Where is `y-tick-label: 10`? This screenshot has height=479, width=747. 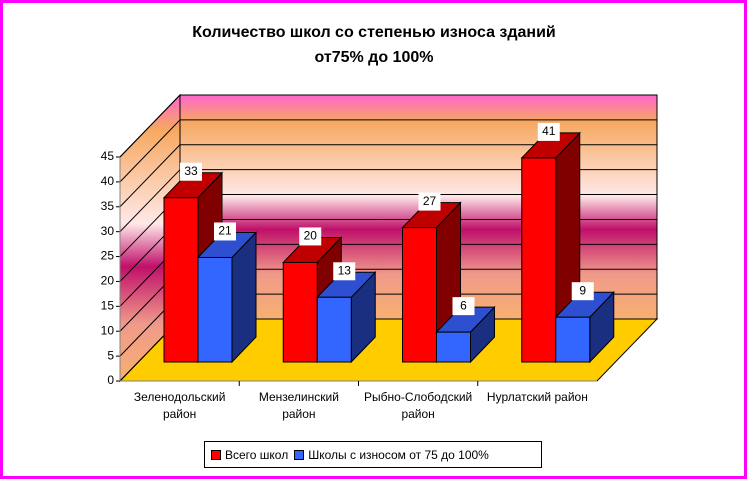 y-tick-label: 10 is located at coordinates (108, 330).